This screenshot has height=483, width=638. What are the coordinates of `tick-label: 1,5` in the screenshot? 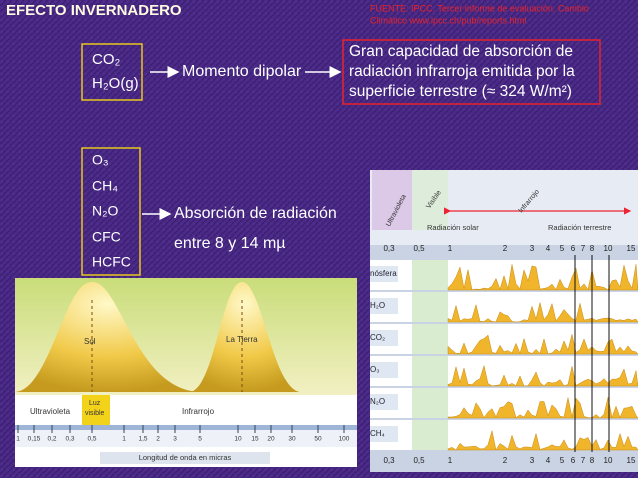 It's located at (142, 439).